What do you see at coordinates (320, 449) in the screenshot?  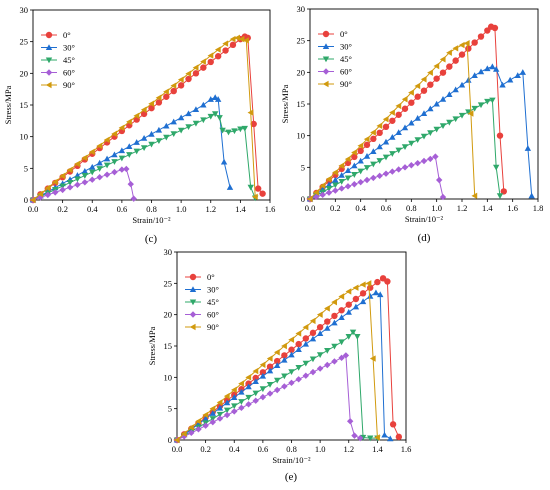 I see `x-tick-label: 1.0` at bounding box center [320, 449].